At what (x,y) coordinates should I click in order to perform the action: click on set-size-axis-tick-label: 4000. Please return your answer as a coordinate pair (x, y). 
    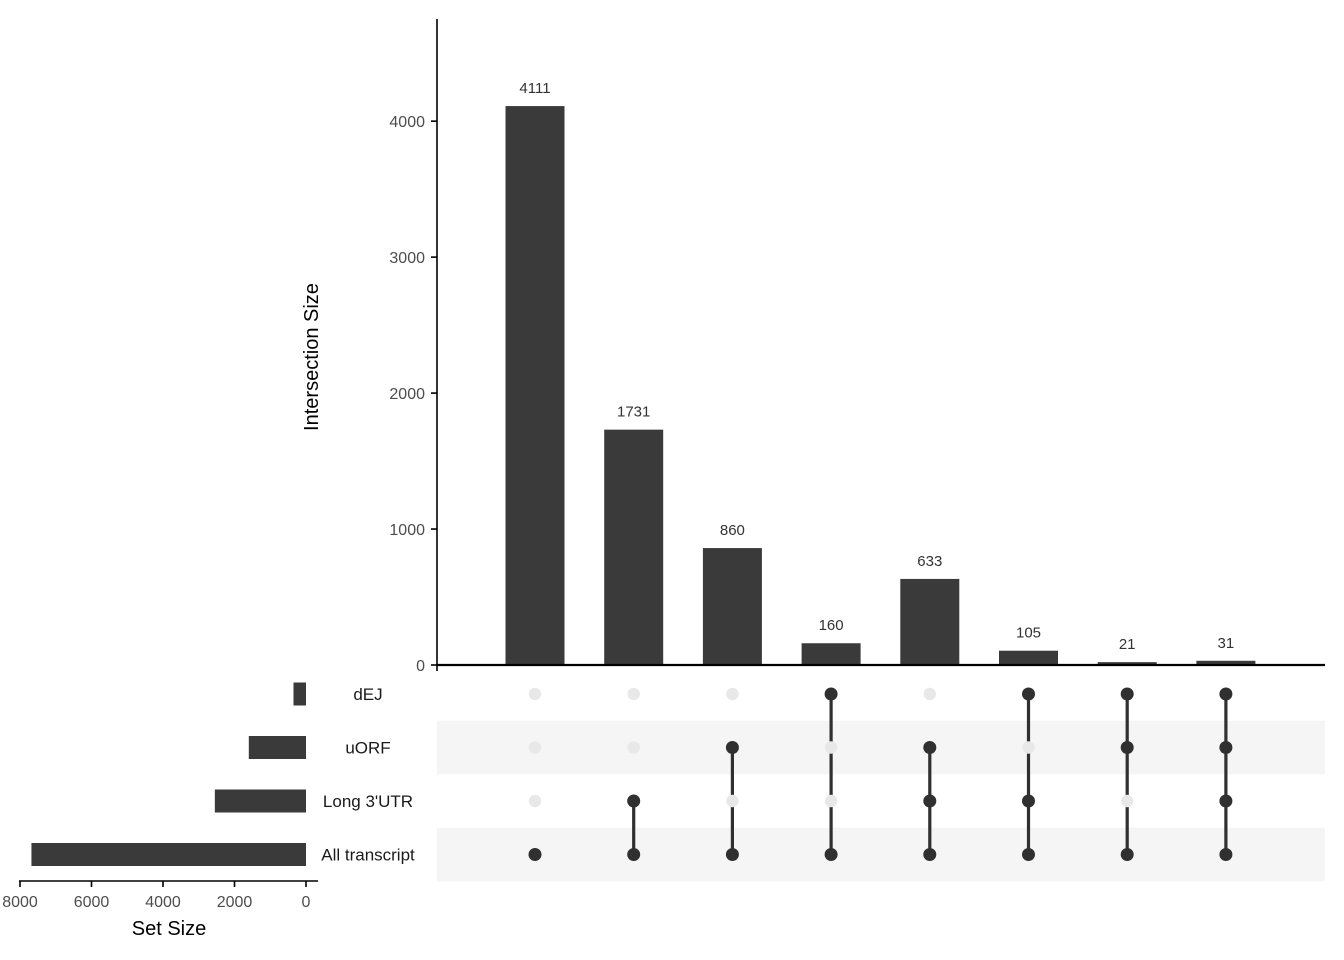
    Looking at the image, I should click on (163, 902).